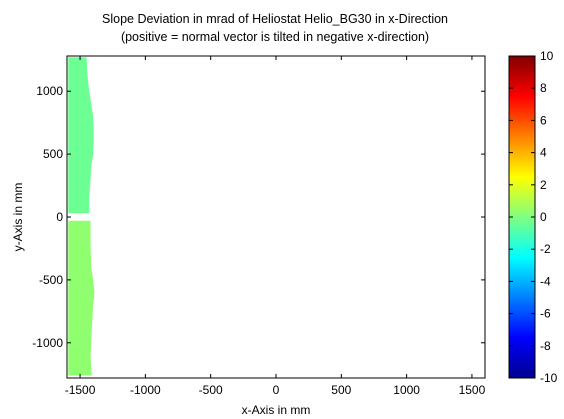 The image size is (564, 419). Describe the element at coordinates (406, 390) in the screenshot. I see `x-tick-label: 1000` at that location.